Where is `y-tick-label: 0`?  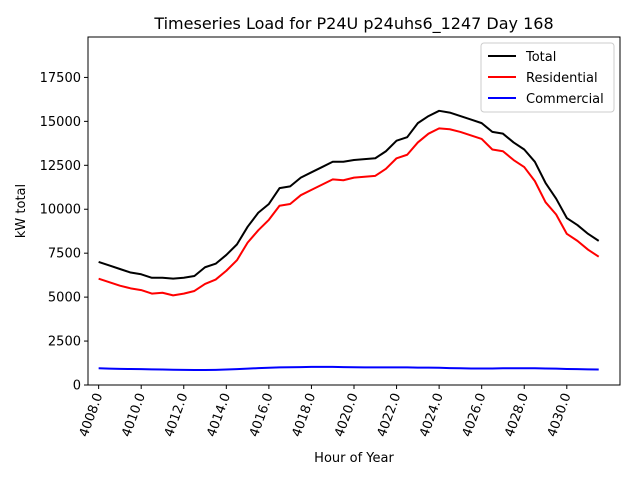 y-tick-label: 0 is located at coordinates (77, 386).